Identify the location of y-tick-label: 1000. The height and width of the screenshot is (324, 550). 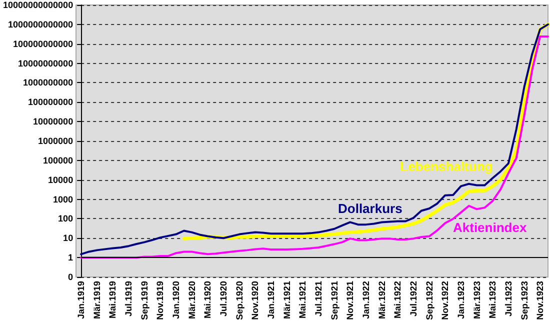
(63, 199).